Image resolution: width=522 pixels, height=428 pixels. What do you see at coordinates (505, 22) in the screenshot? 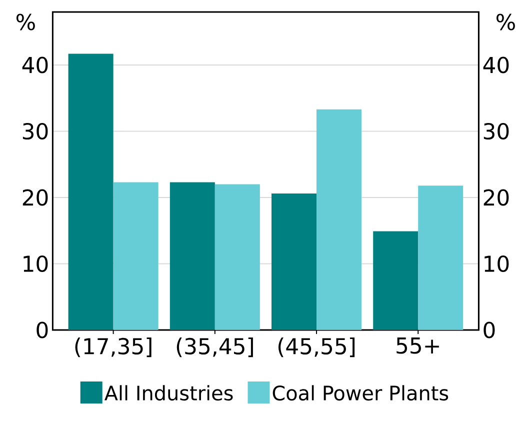
I see `y2-axis-title: %` at bounding box center [505, 22].